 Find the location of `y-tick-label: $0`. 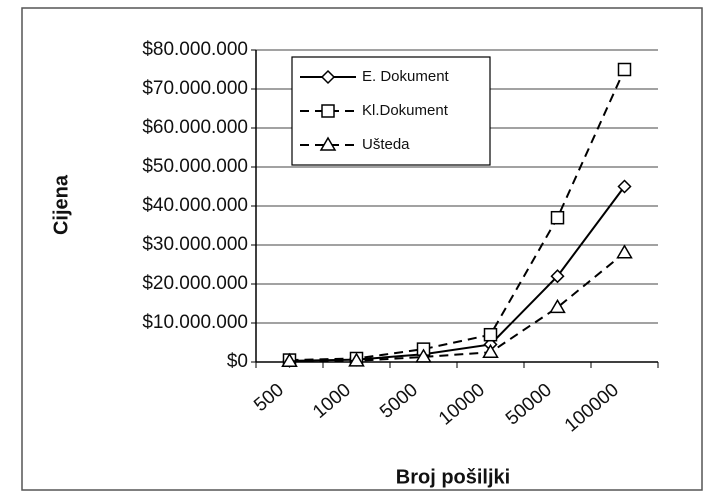

y-tick-label: $0 is located at coordinates (237, 361).